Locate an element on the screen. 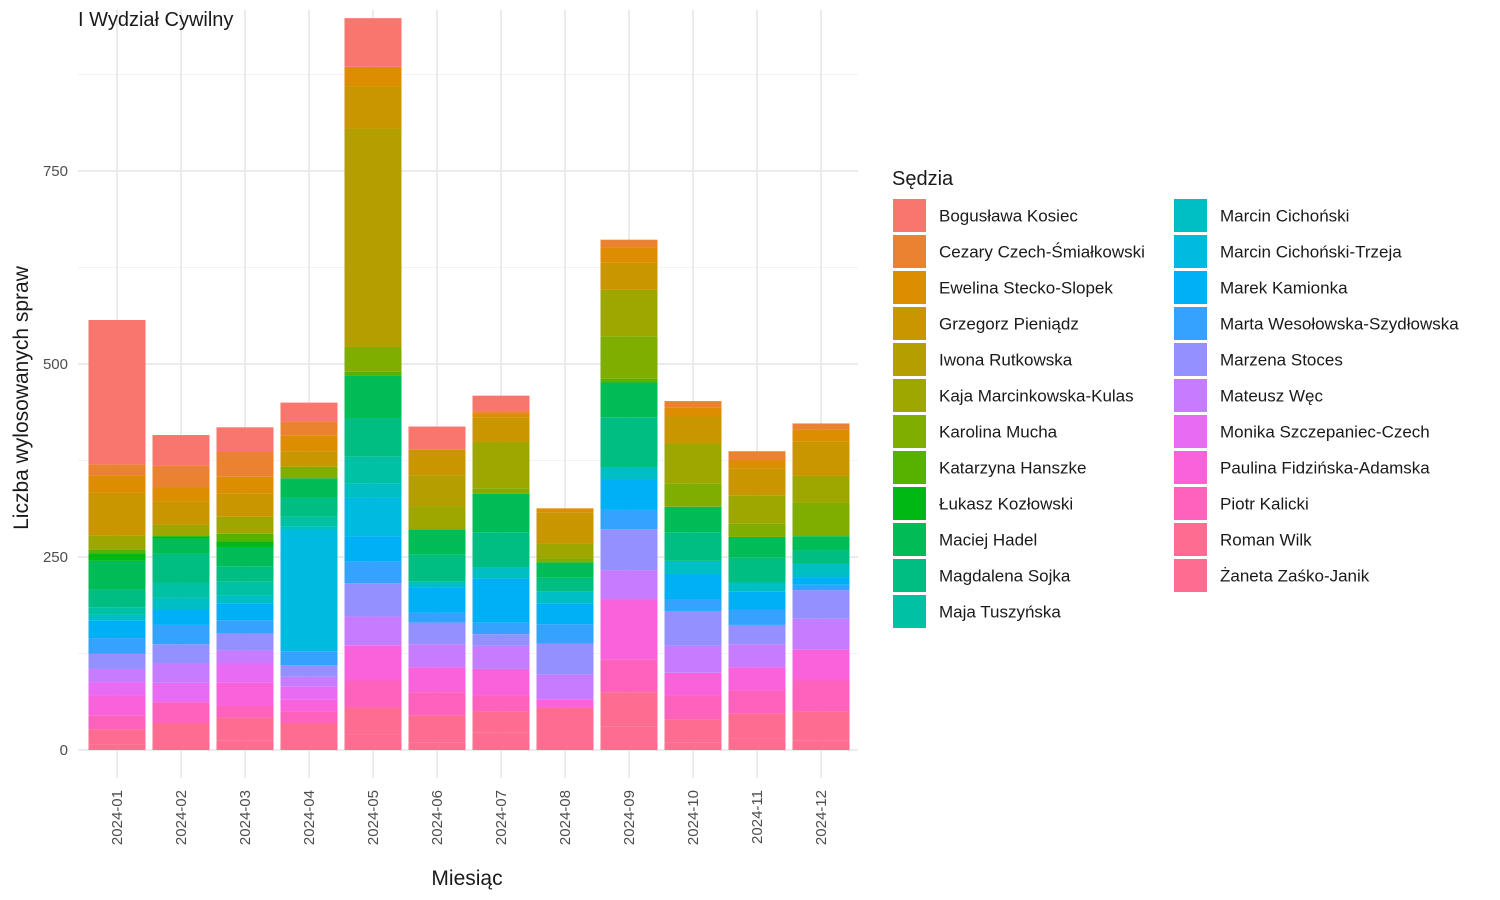 The image size is (1500, 900). legend-label: Roman Wilk is located at coordinates (1266, 540).